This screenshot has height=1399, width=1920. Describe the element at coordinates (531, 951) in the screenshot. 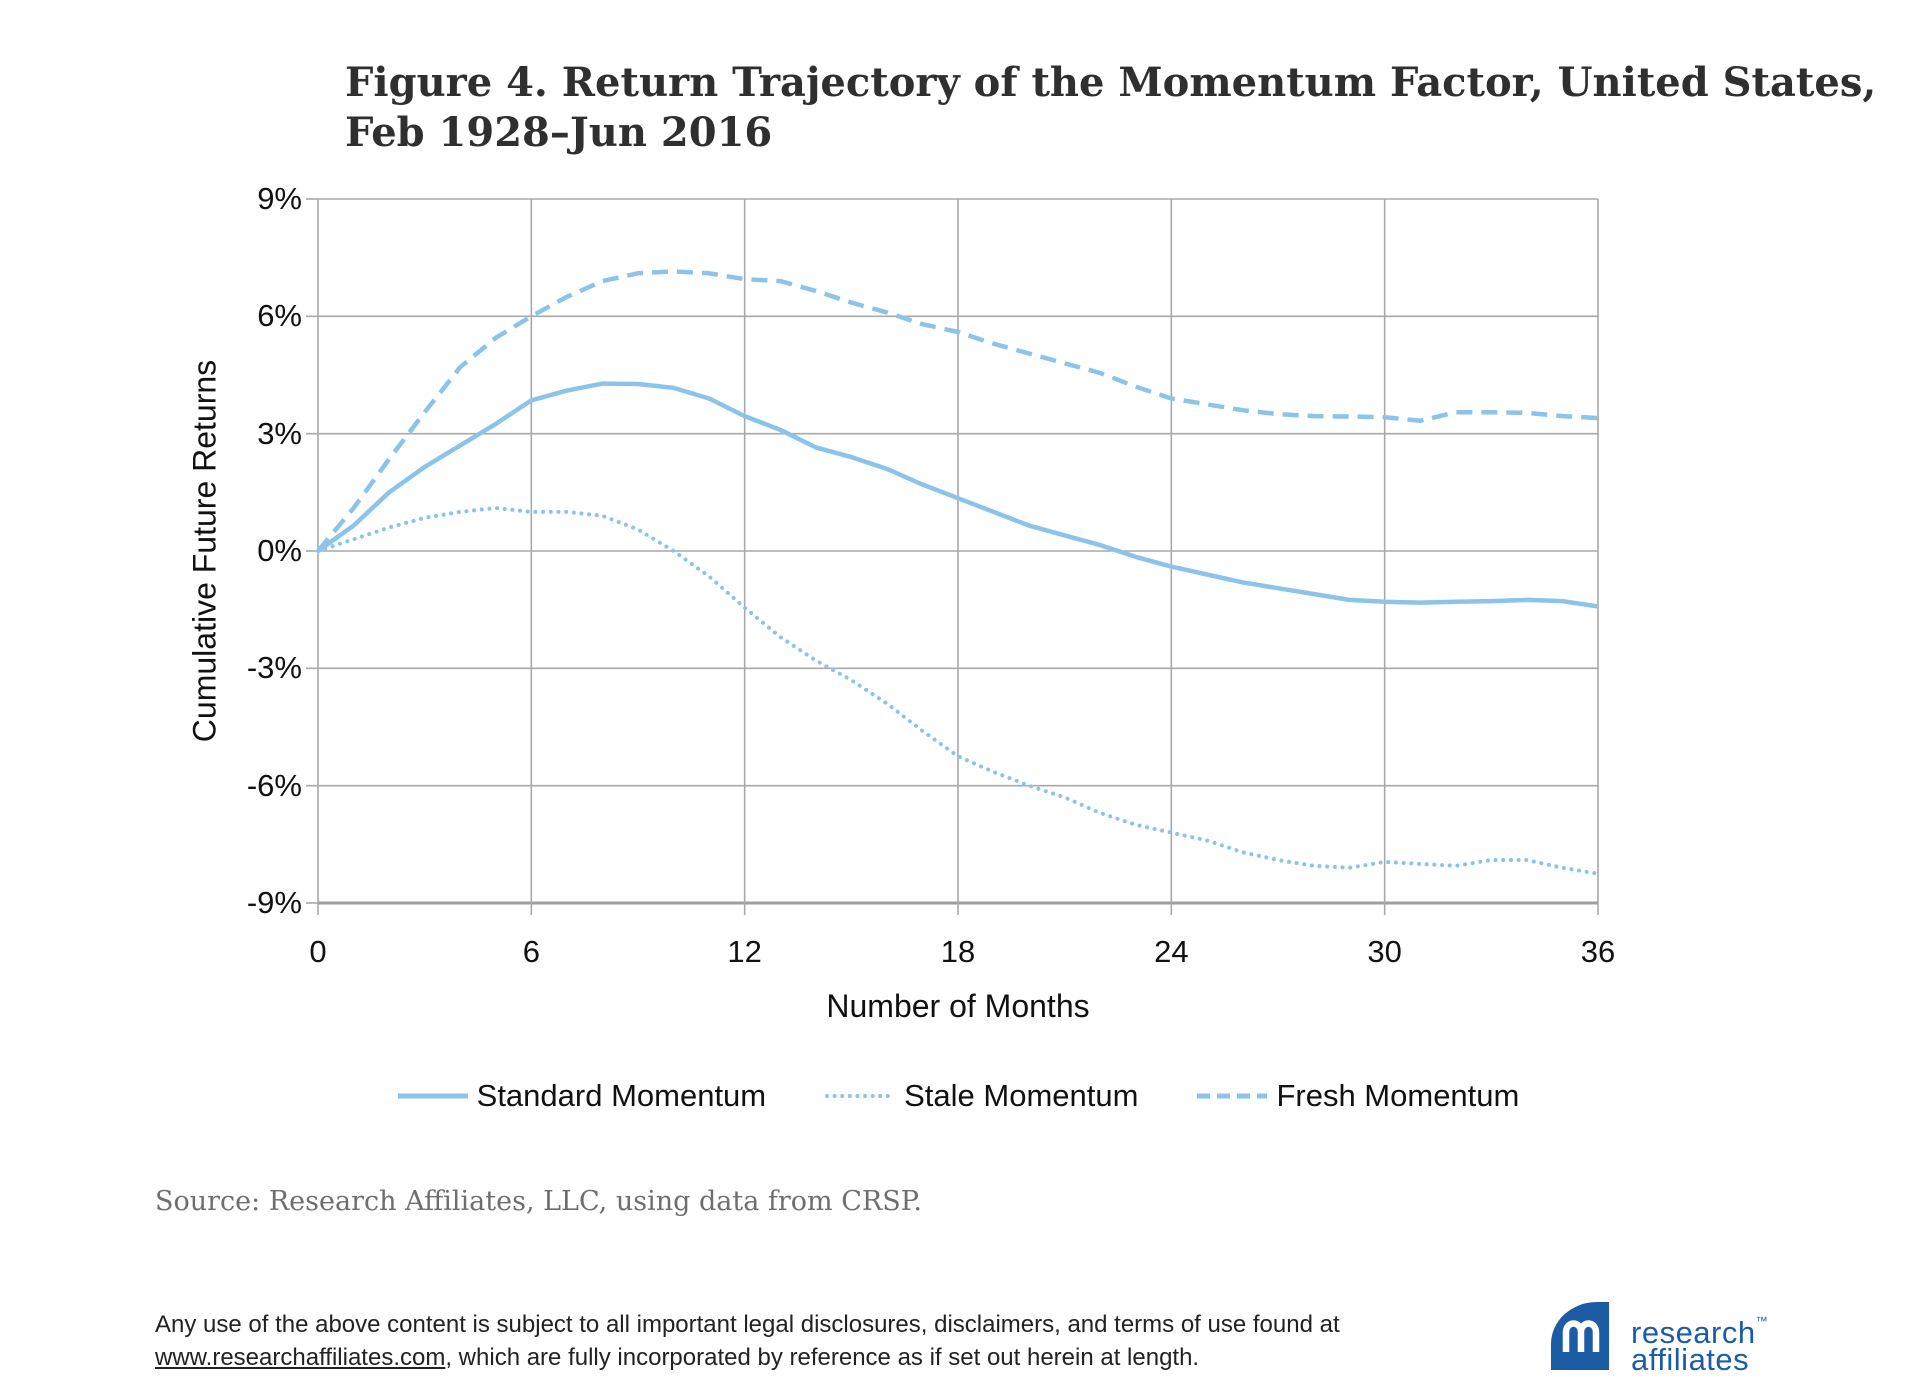

I see `x-tick-label: 6` at that location.